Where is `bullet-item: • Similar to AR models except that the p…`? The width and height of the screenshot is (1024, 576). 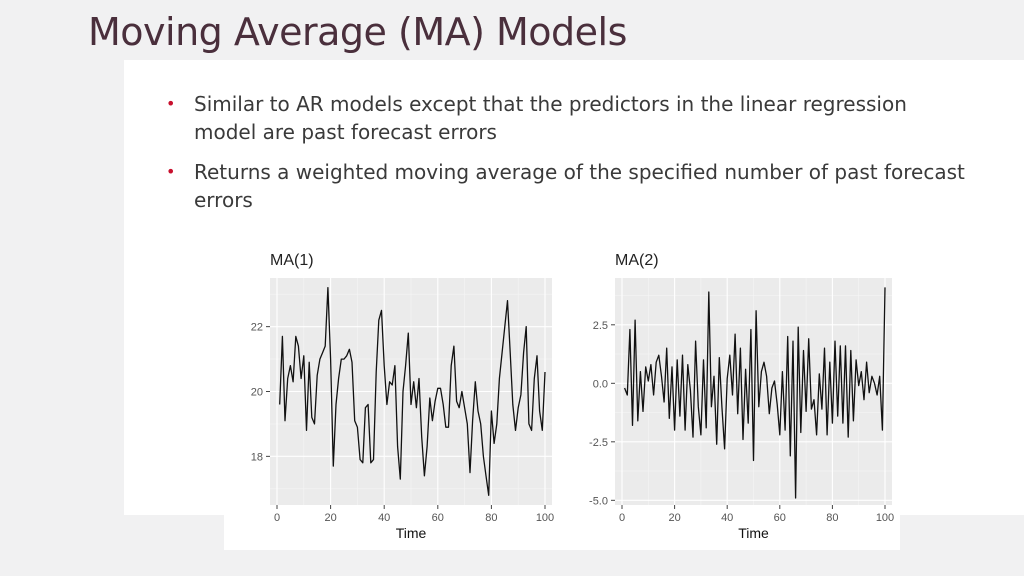
bullet-item: • Similar to AR models except that the p… is located at coordinates (566, 118).